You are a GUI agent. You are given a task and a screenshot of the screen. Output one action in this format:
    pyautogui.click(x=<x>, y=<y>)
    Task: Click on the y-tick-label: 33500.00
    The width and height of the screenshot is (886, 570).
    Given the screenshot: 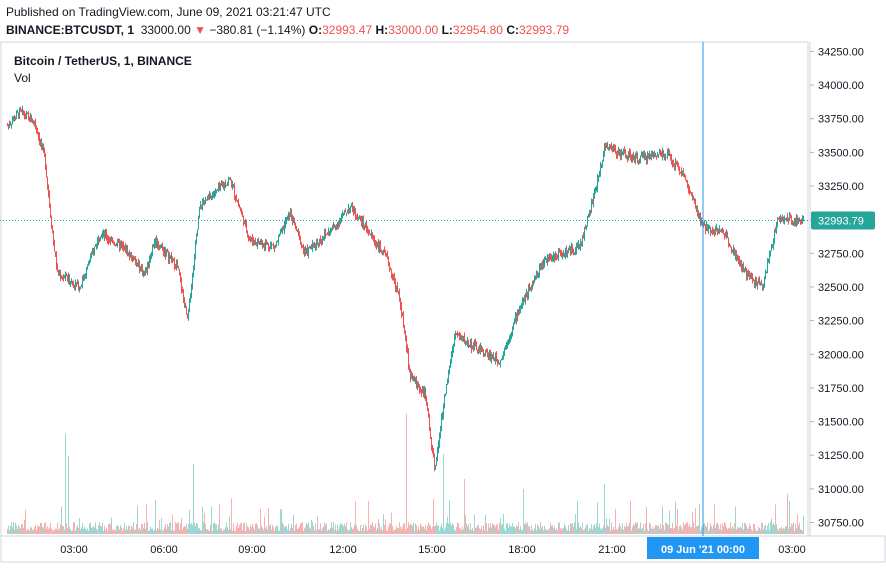 What is the action you would take?
    pyautogui.click(x=841, y=153)
    